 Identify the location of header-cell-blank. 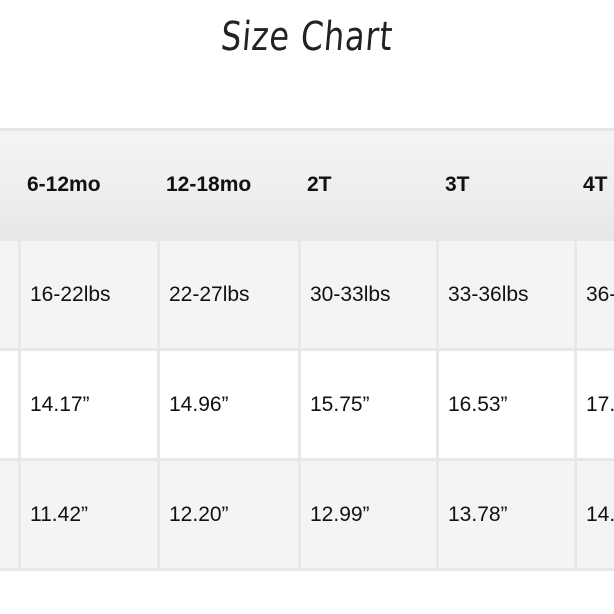
(9, 184).